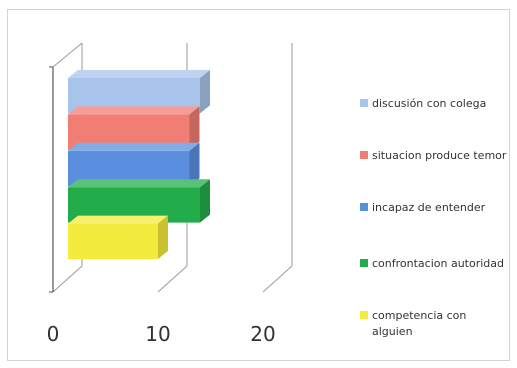  I want to click on legend-label-0: discusión con colega, so click(429, 103).